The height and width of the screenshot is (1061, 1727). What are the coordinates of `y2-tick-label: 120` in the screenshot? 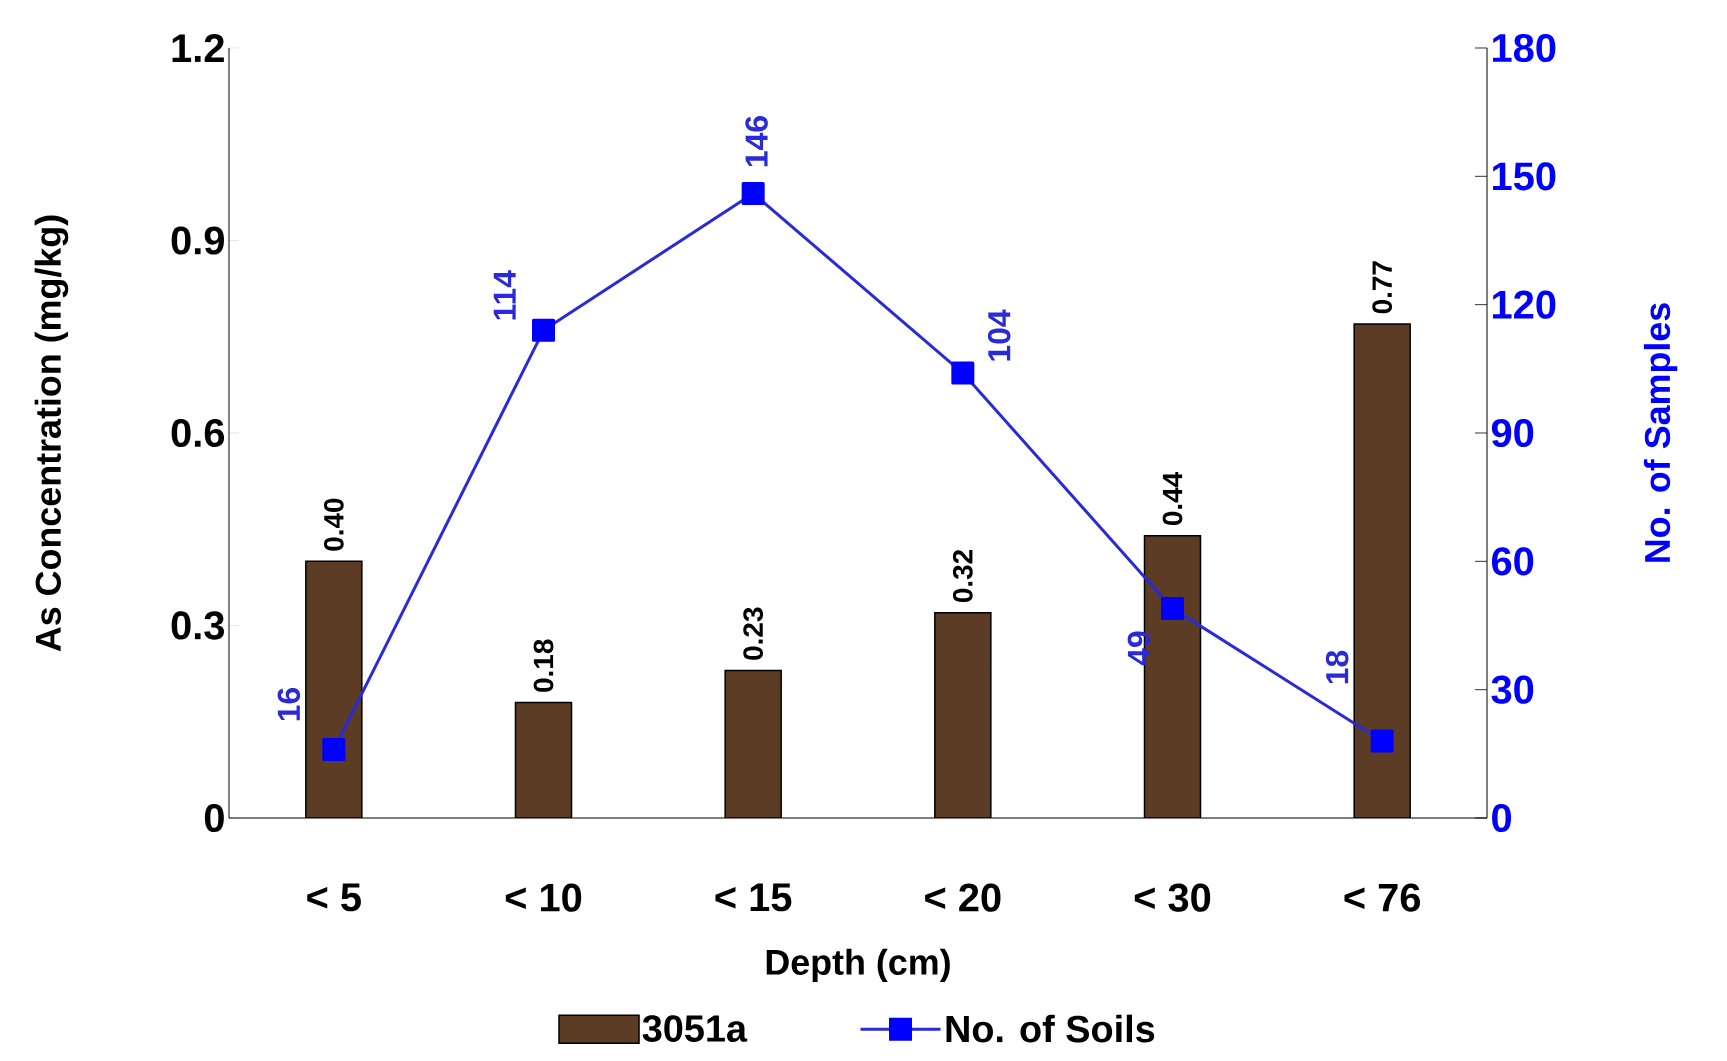 It's located at (1524, 304).